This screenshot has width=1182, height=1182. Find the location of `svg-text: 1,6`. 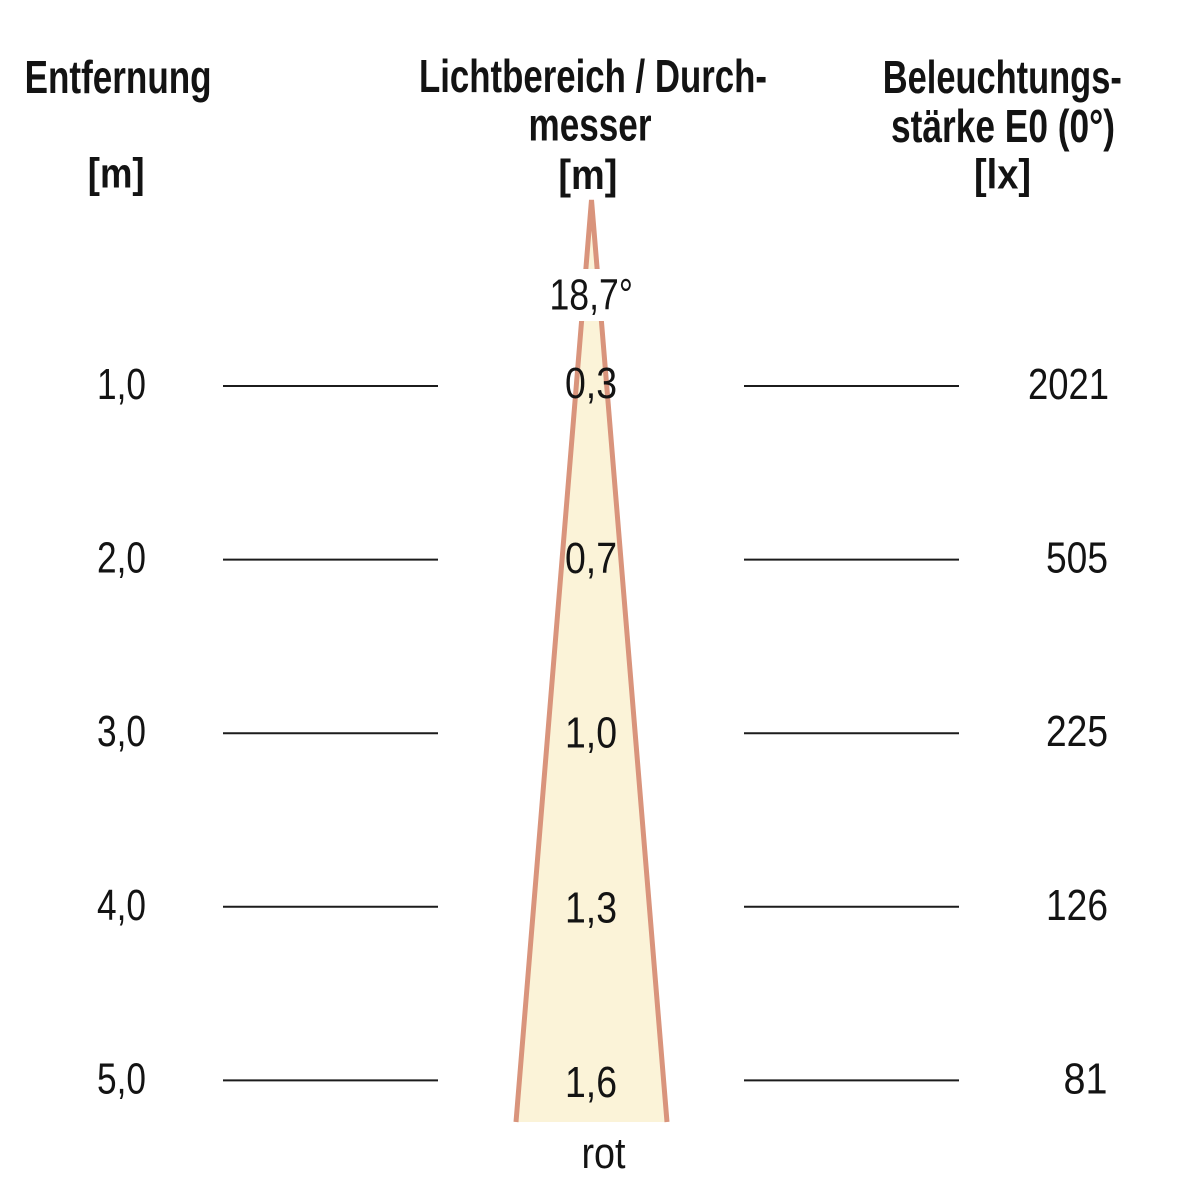

svg-text: 1,6 is located at coordinates (591, 1082).